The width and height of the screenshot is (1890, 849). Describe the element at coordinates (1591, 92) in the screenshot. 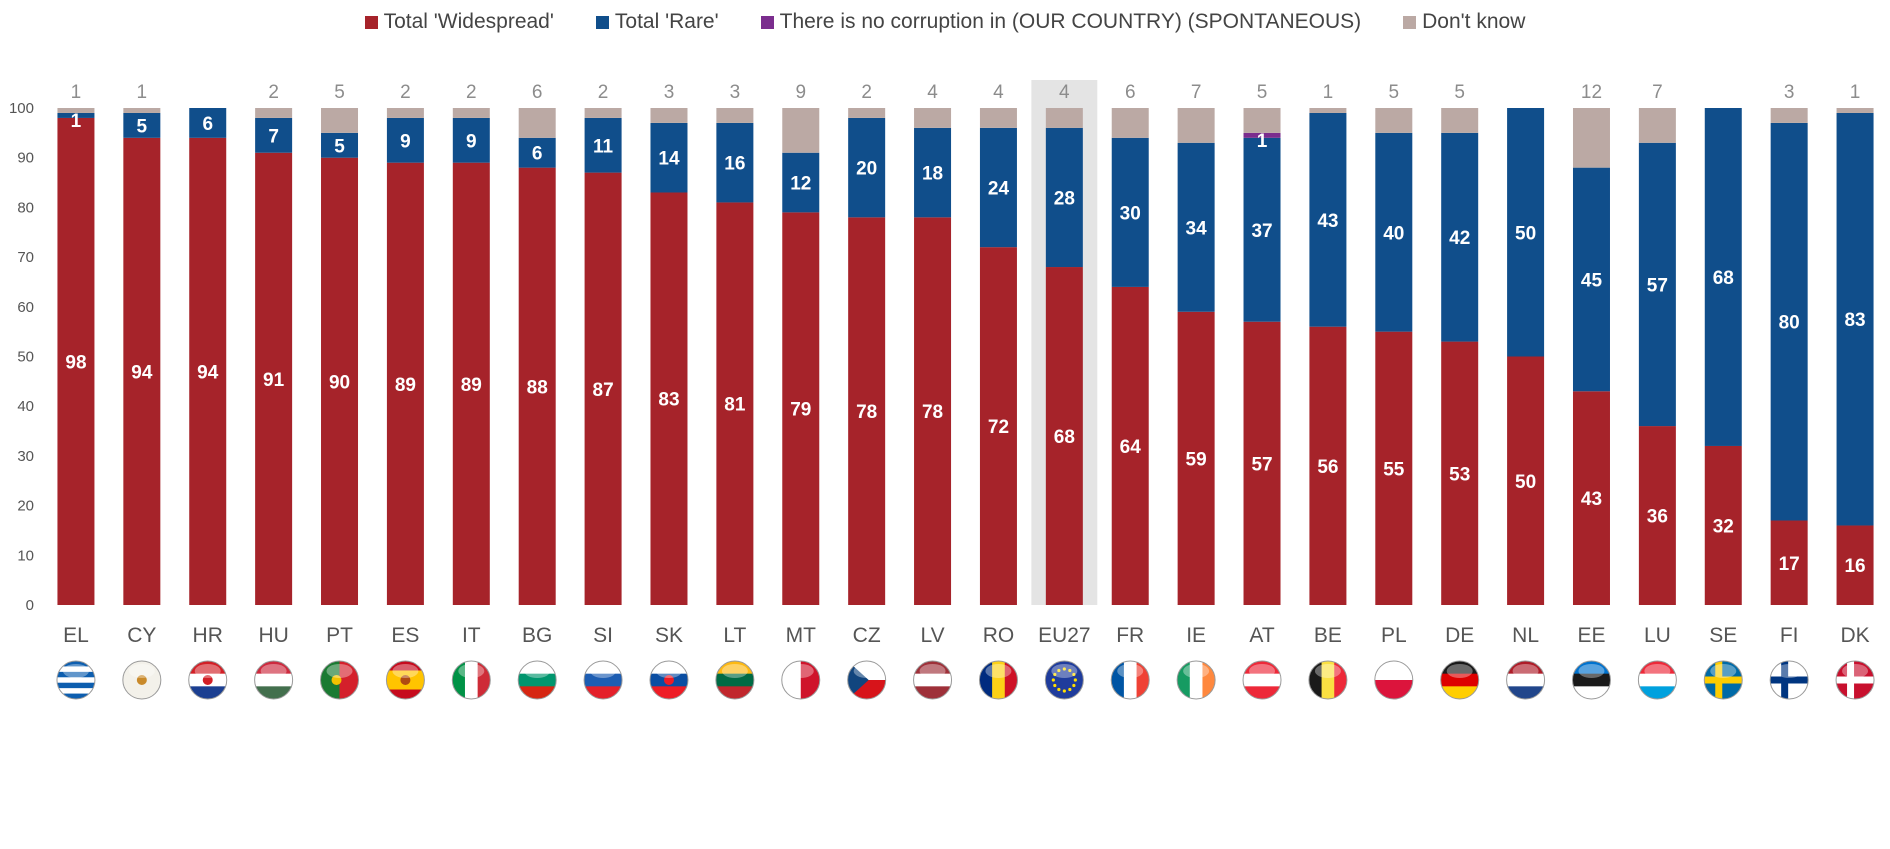

I see `dont-know-label: 12` at that location.